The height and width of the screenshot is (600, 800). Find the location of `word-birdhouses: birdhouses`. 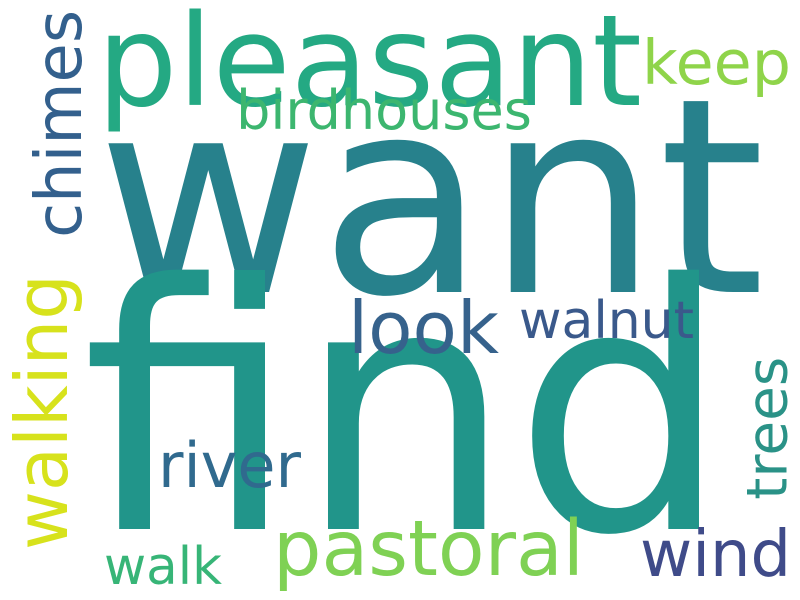

word-birdhouses: birdhouses is located at coordinates (384, 111).